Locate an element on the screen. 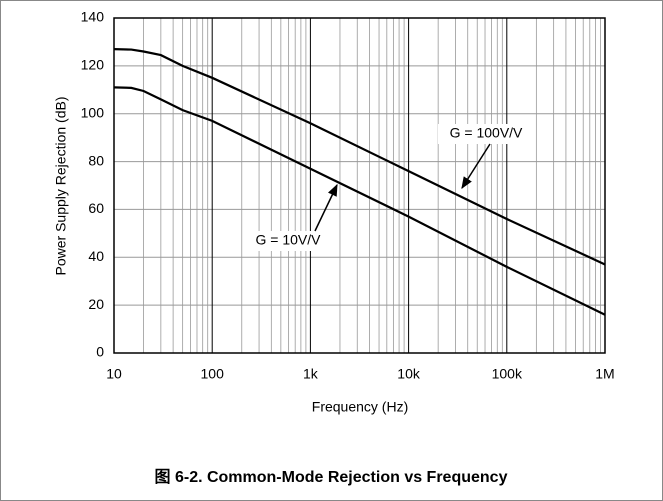 The image size is (663, 501). x-axis-label: Frequency (Hz) is located at coordinates (360, 407).